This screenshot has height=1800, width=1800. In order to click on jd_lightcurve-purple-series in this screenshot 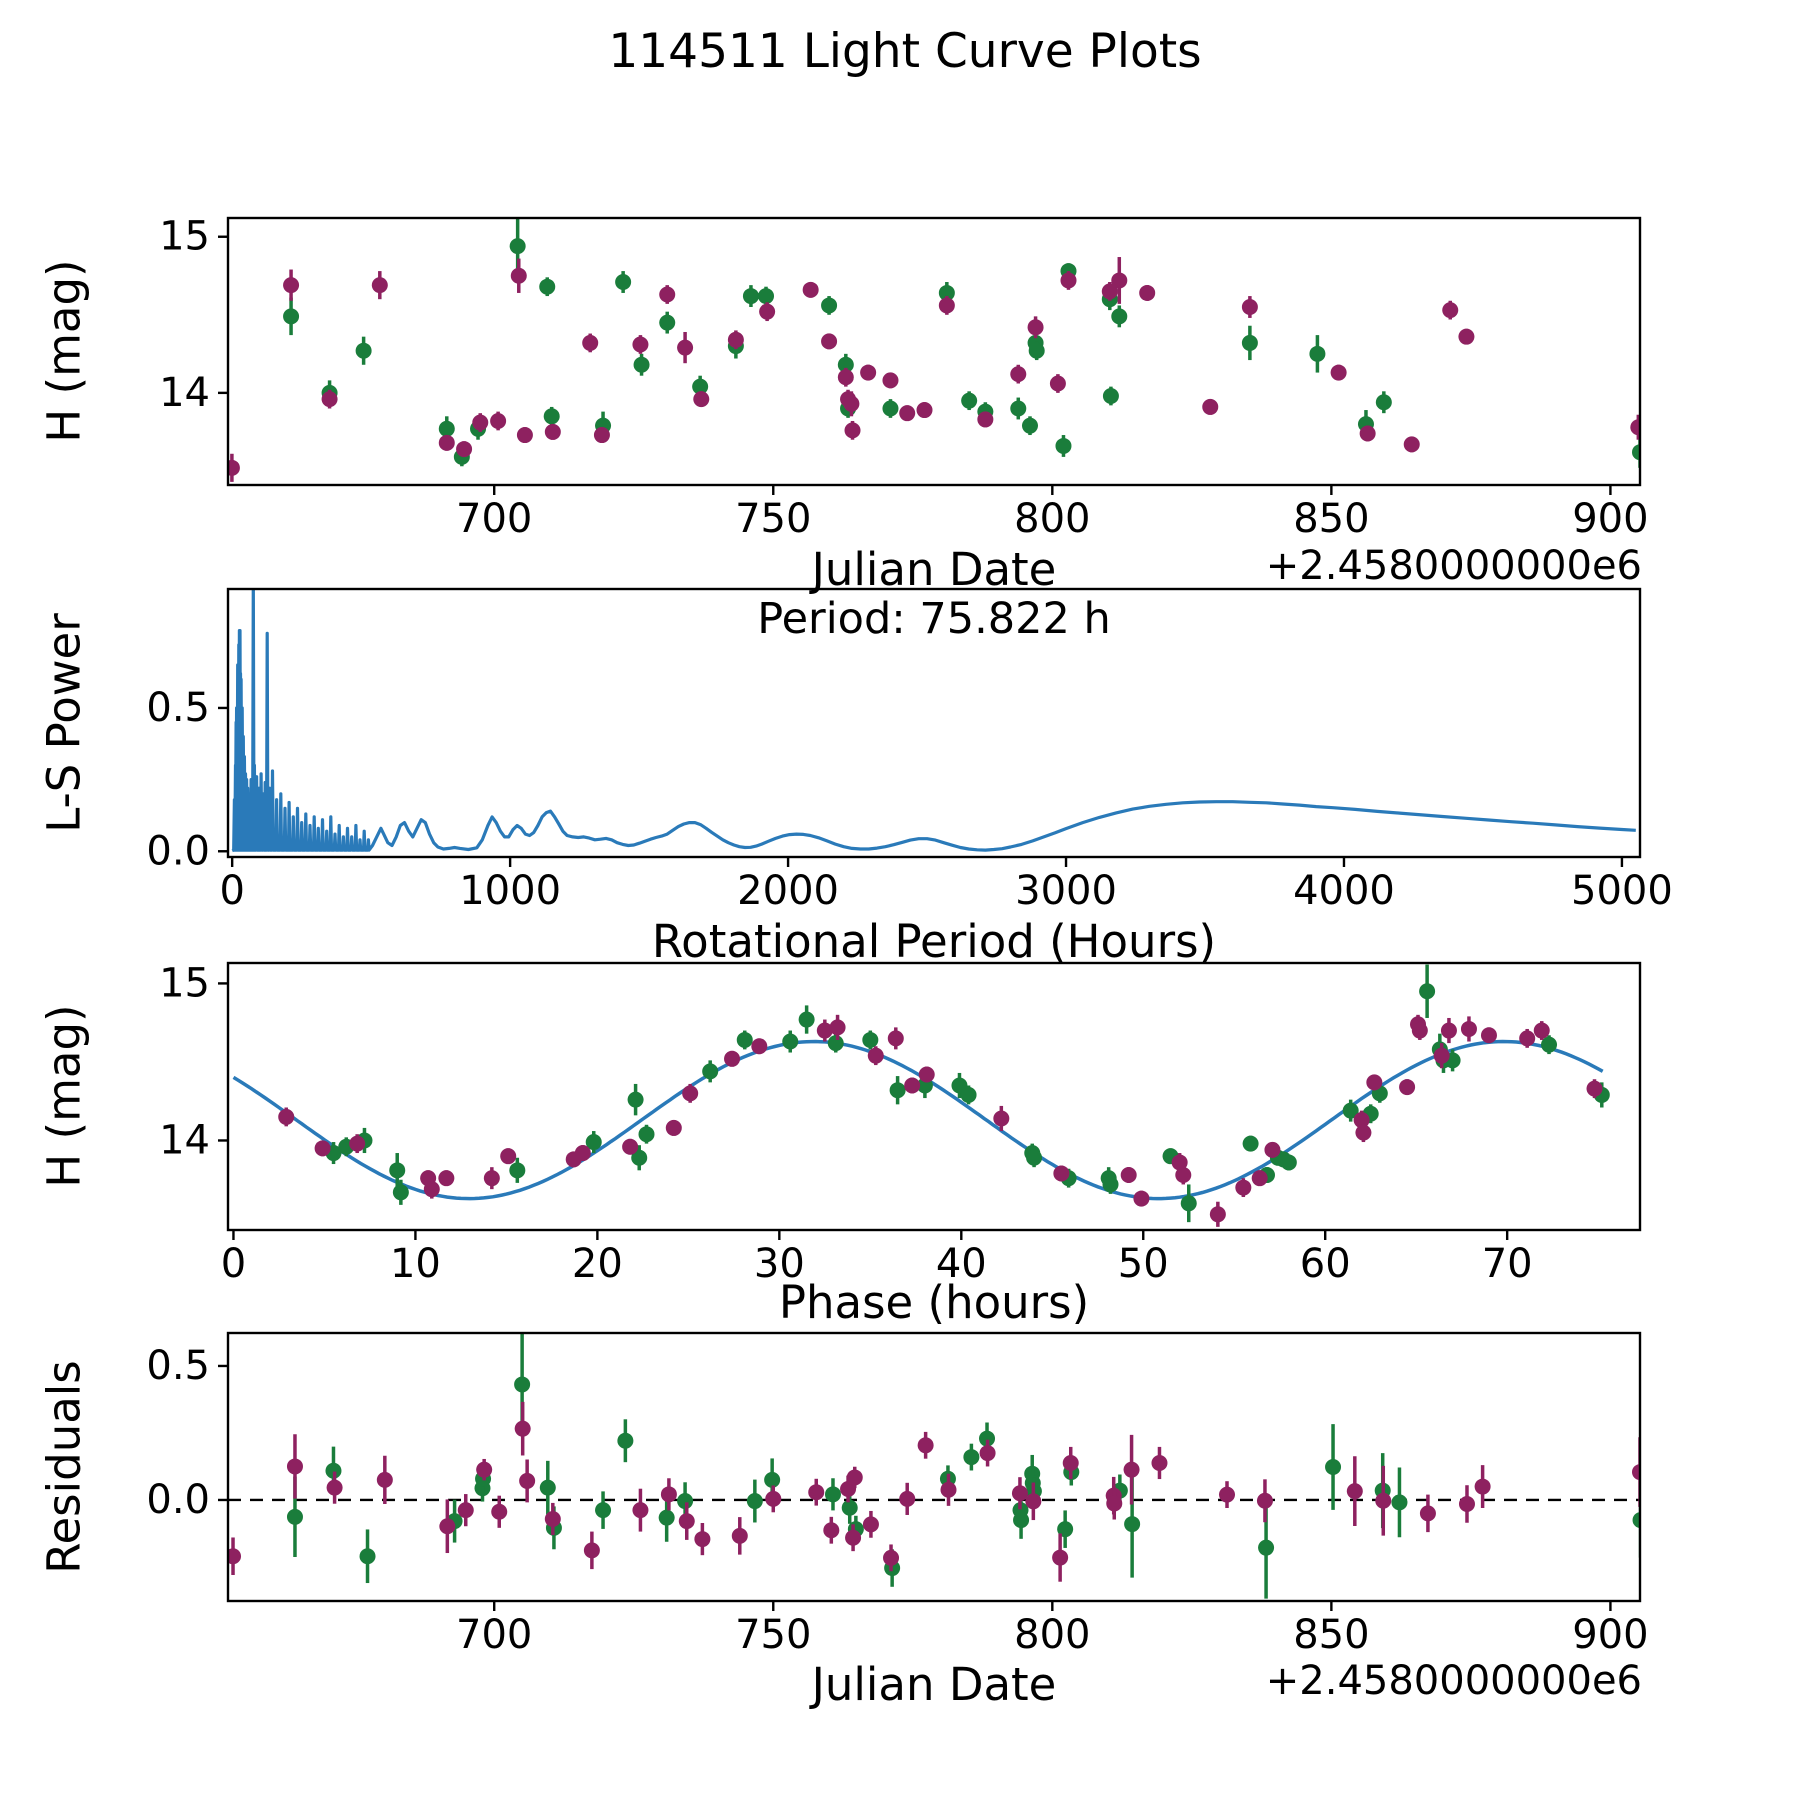, I will do `click(934, 369)`.